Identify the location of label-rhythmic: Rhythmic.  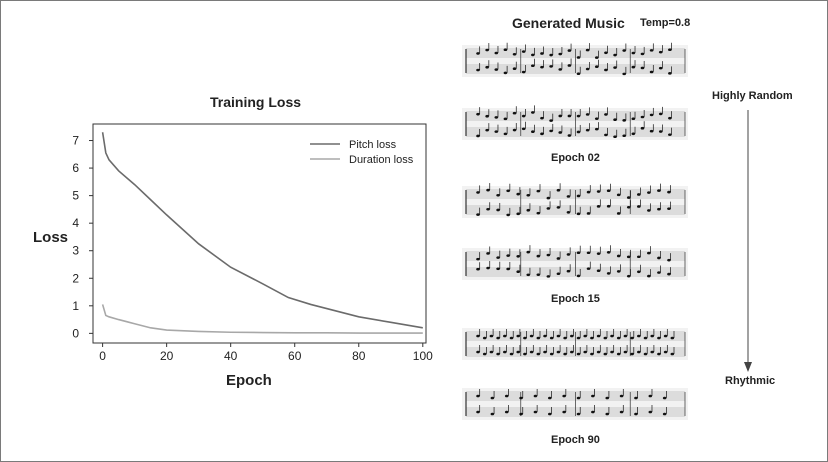
(750, 381).